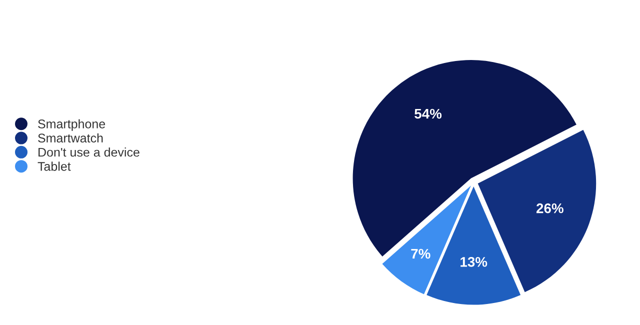 The height and width of the screenshot is (325, 640). What do you see at coordinates (474, 261) in the screenshot?
I see `data-label: 13%` at bounding box center [474, 261].